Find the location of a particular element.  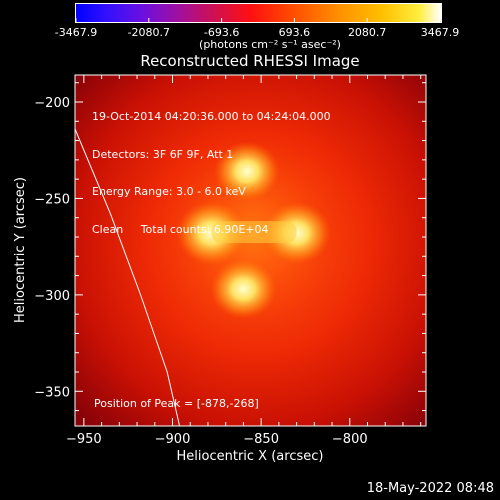

colorbar-tick-label: -3467.9 is located at coordinates (76, 32).